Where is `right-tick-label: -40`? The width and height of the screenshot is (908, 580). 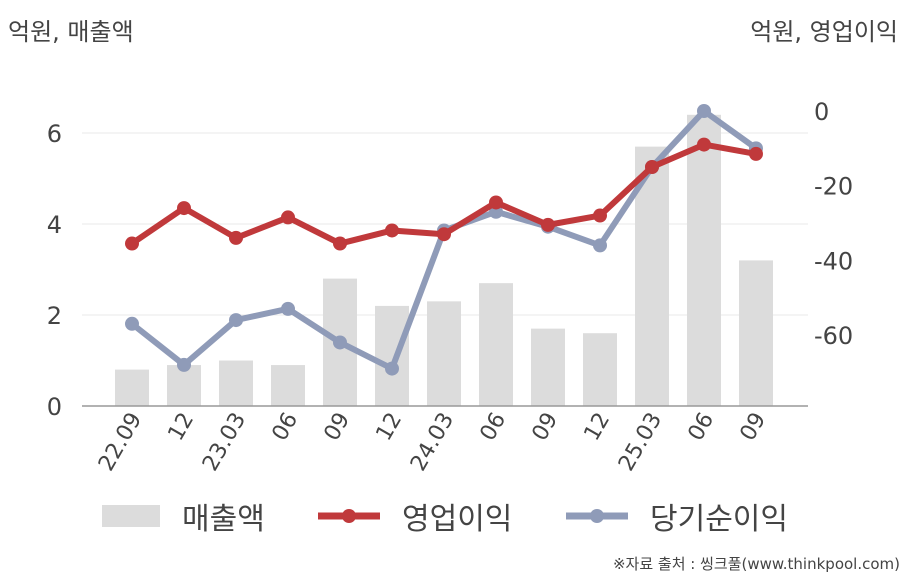 right-tick-label: -40 is located at coordinates (833, 261).